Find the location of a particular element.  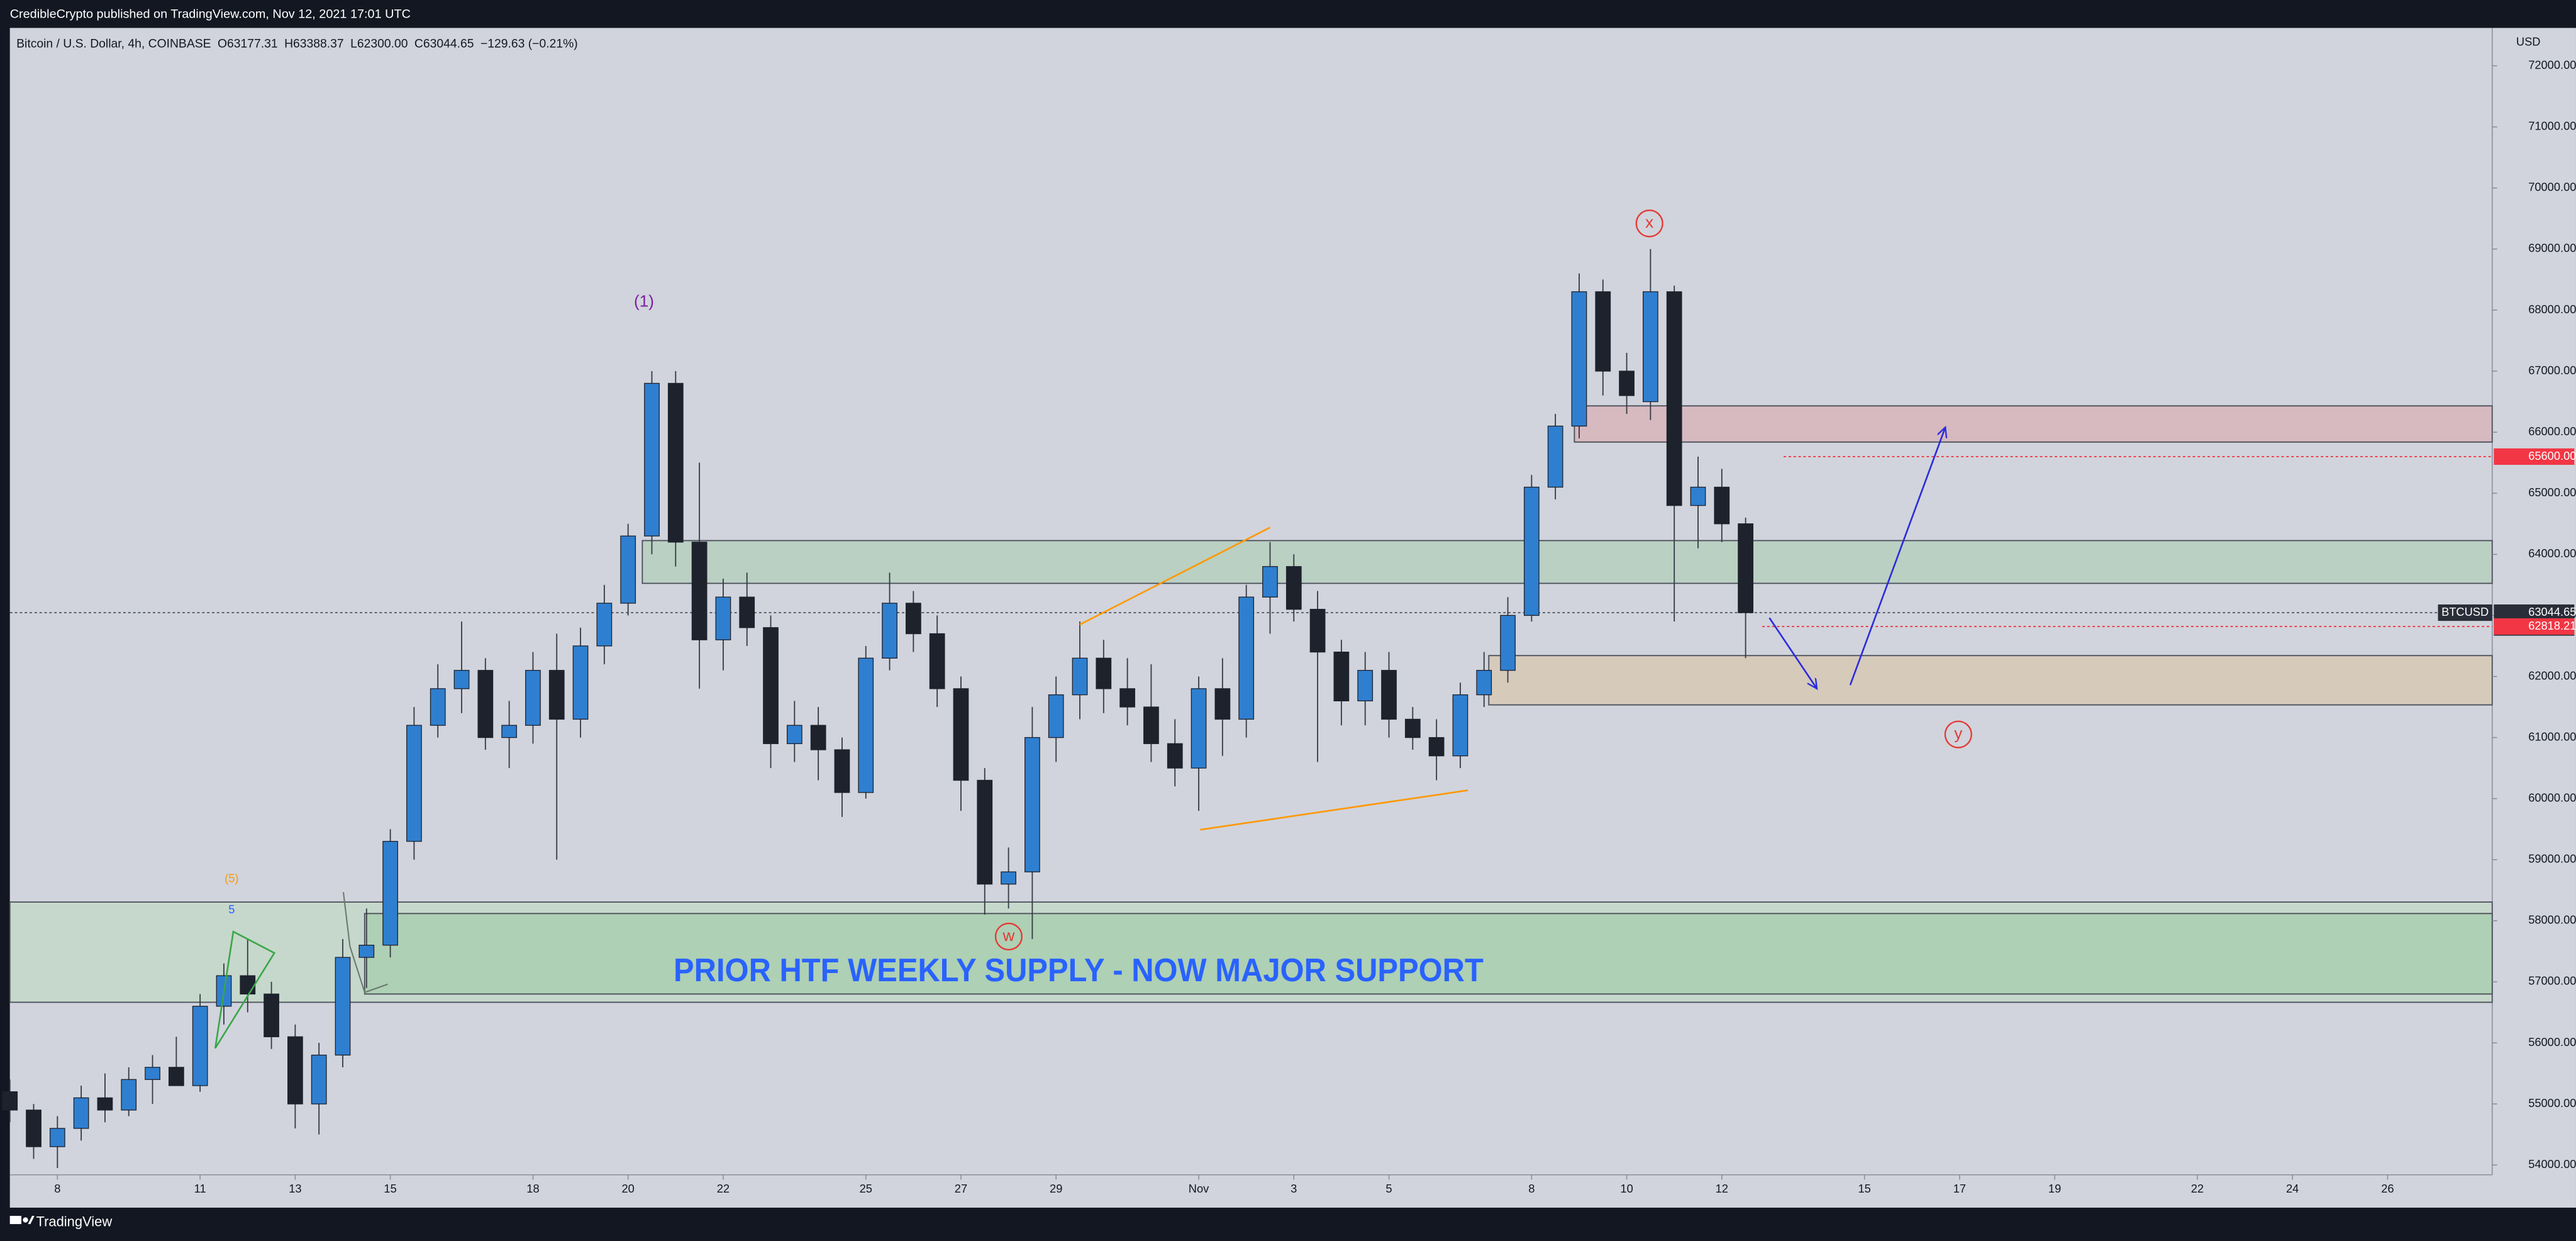

wave-label: 5 is located at coordinates (231, 909).